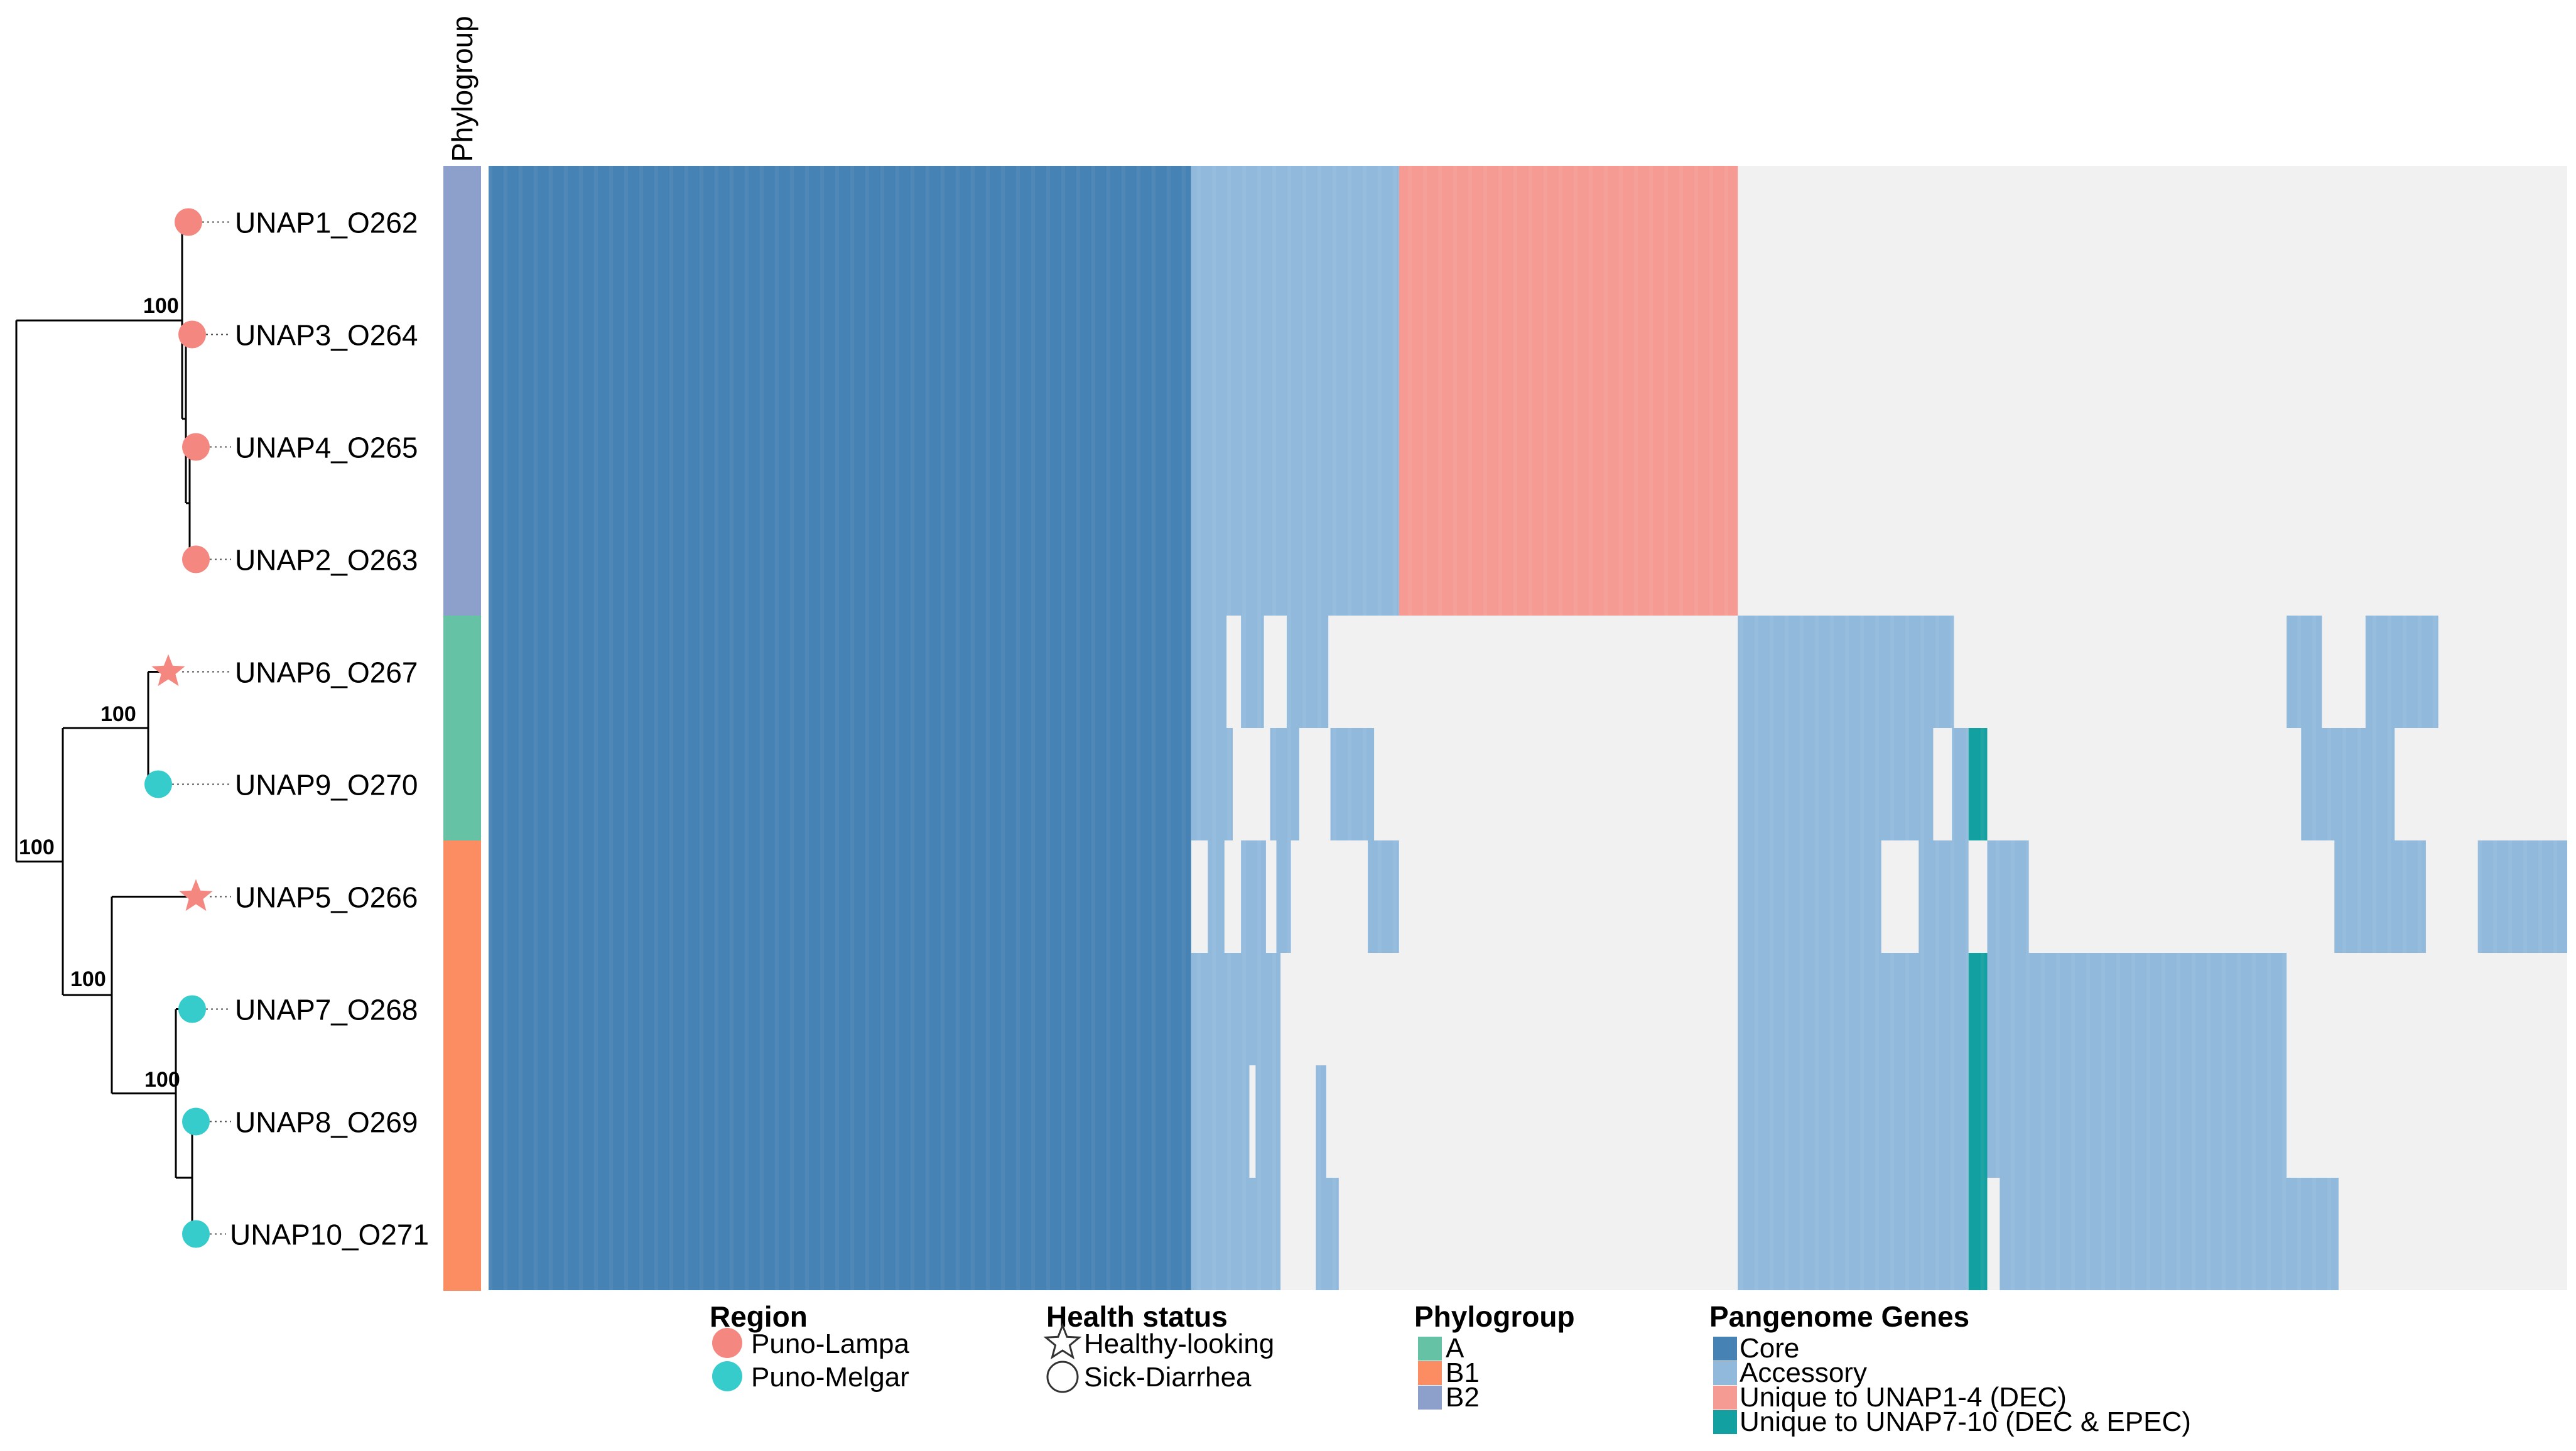 The width and height of the screenshot is (2576, 1451). Describe the element at coordinates (326, 672) in the screenshot. I see `strain-label: UNAP6_O267` at that location.